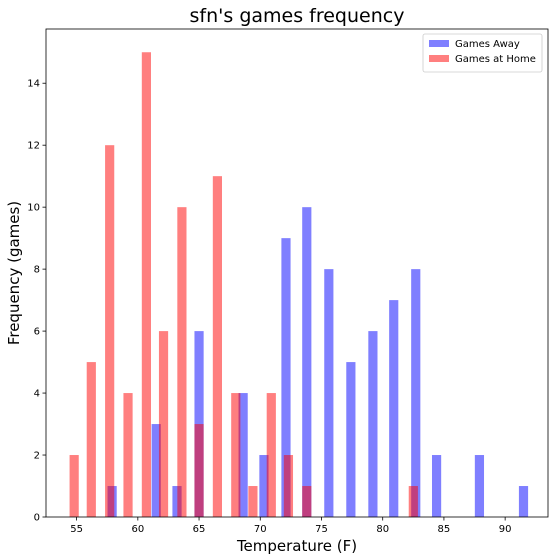  I want to click on y-tick-label: 12, so click(33, 146).